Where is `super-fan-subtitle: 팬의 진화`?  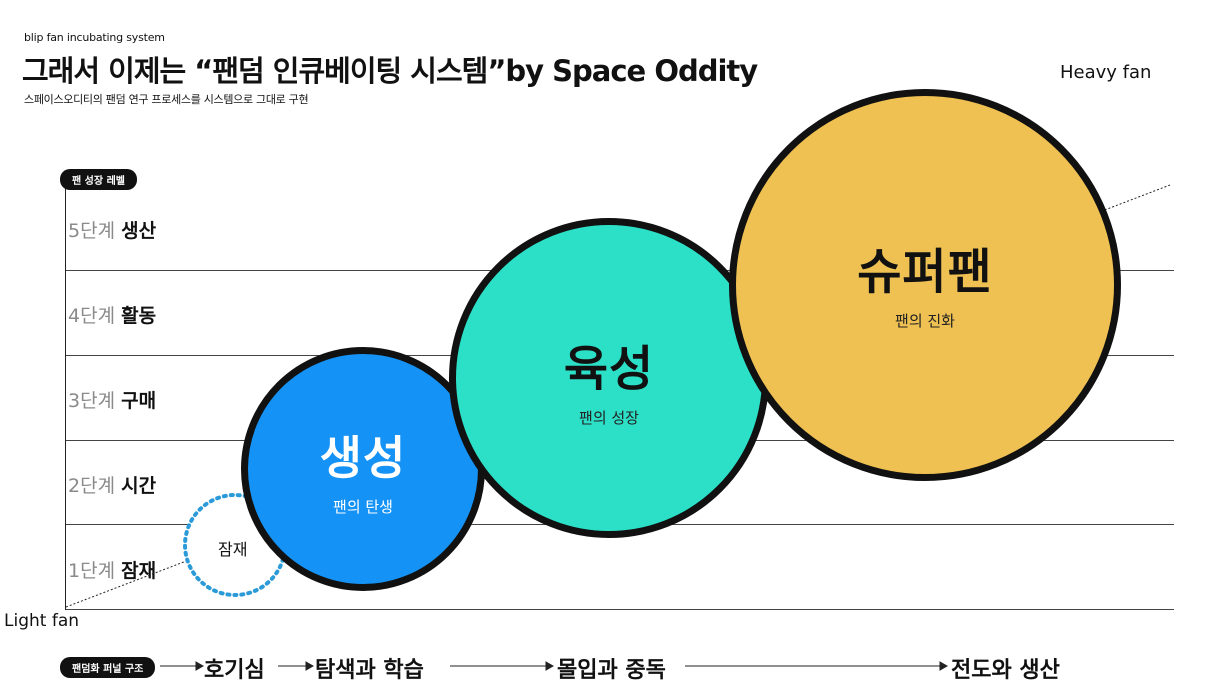
super-fan-subtitle: 팬의 진화 is located at coordinates (925, 320).